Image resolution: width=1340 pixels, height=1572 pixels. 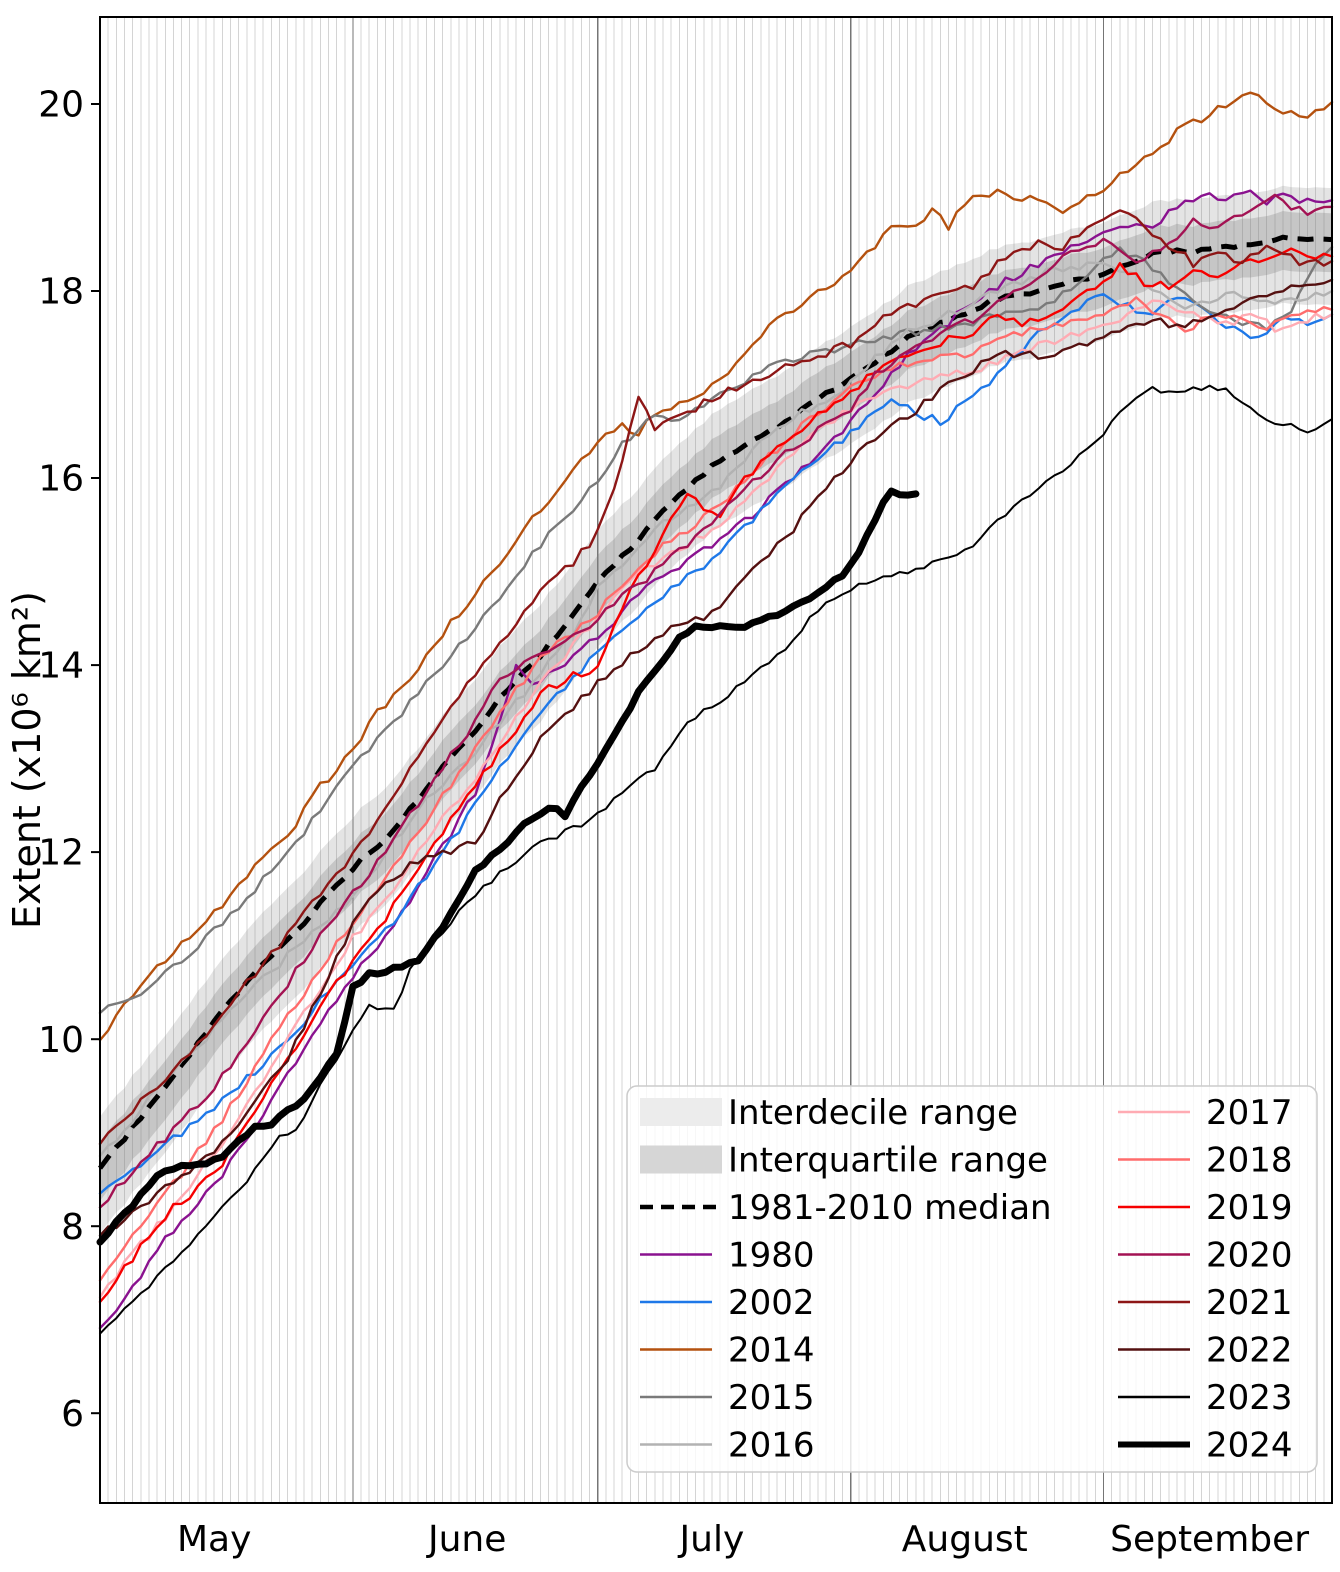 I want to click on y-tick-label: 8, so click(x=72, y=1227).